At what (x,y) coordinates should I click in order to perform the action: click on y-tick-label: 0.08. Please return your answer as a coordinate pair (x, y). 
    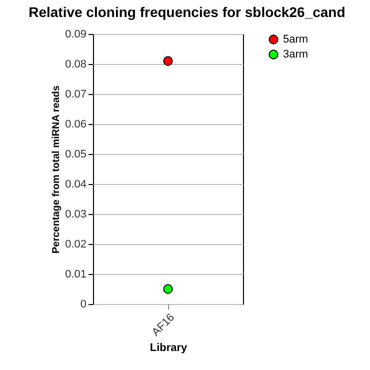
    Looking at the image, I should click on (75, 64).